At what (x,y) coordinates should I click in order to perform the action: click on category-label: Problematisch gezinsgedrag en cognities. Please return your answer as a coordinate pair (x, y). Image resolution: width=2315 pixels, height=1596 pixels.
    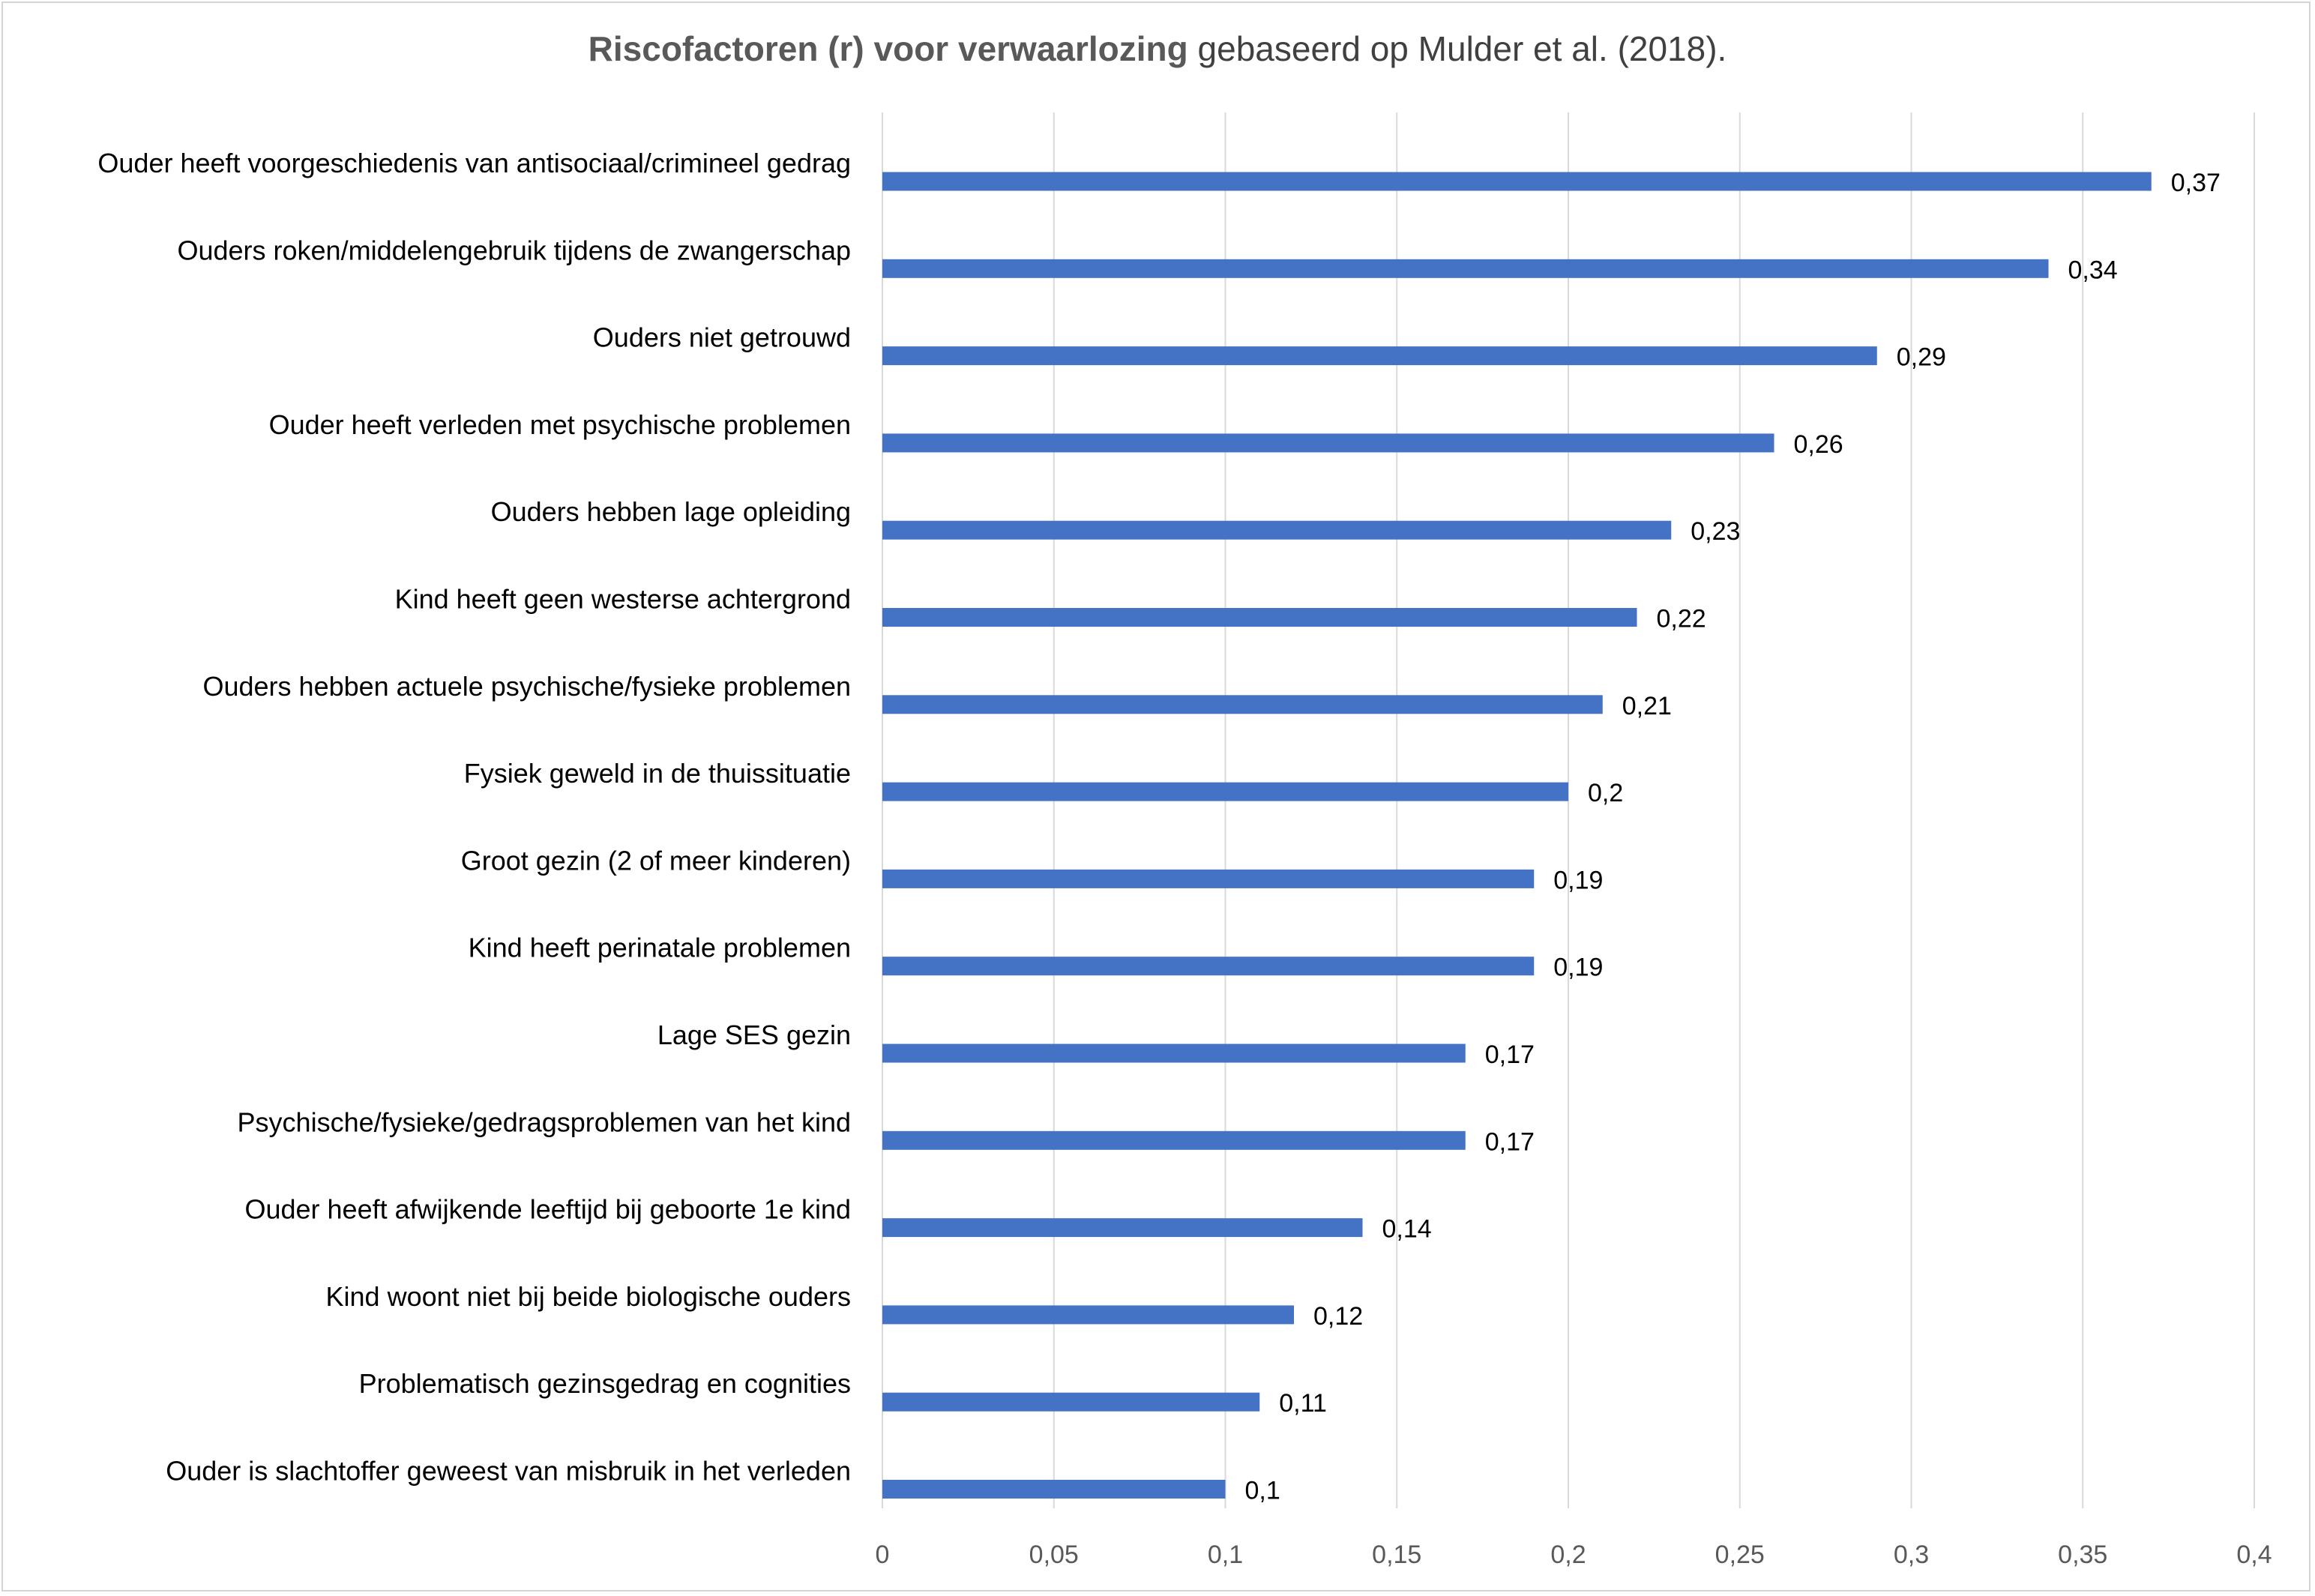
    Looking at the image, I should click on (605, 1383).